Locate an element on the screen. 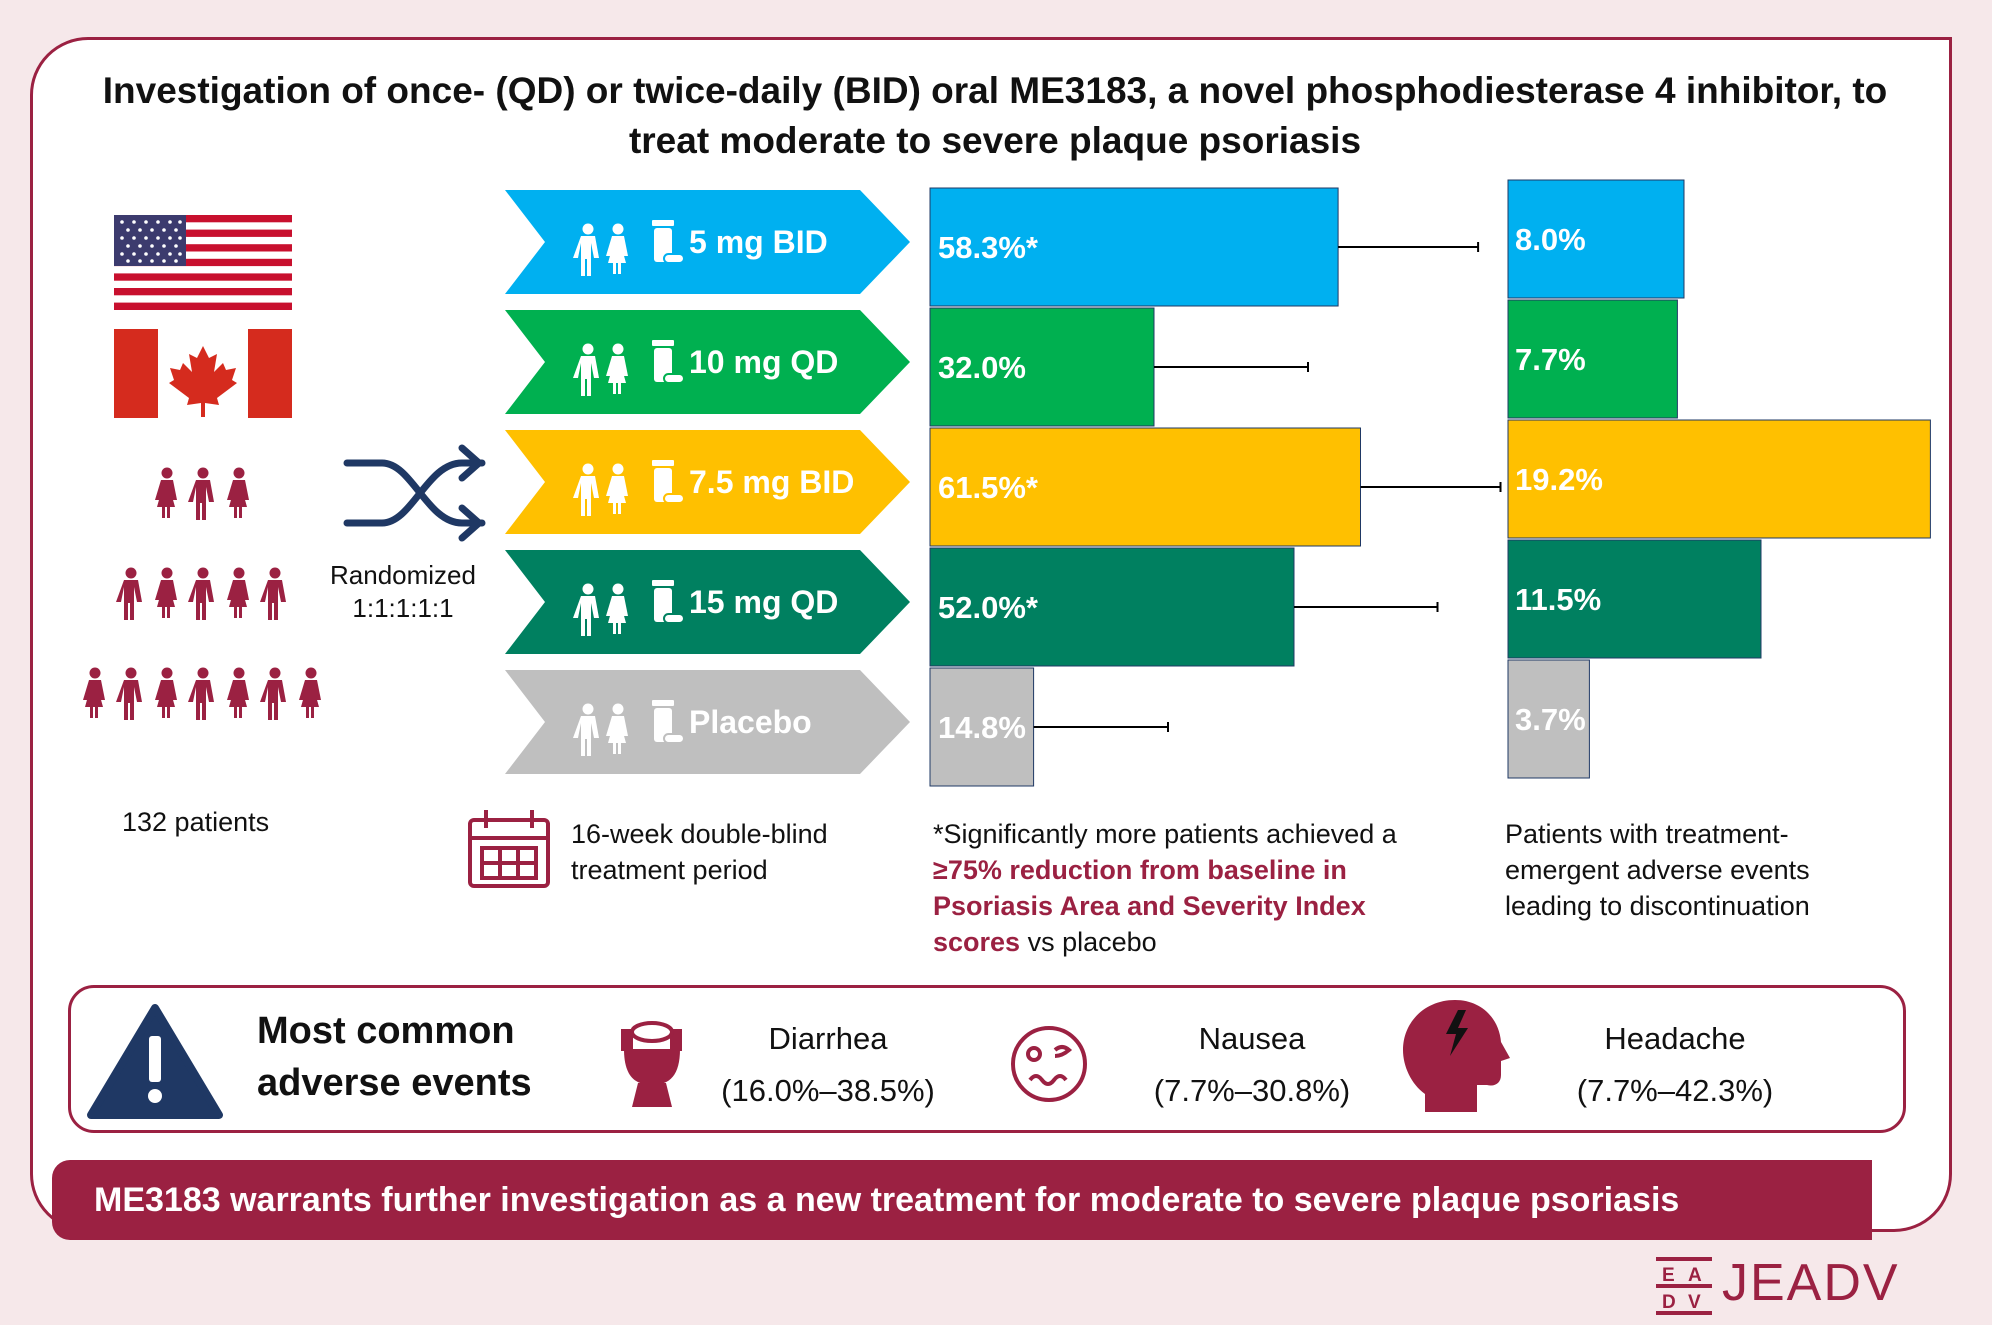 The width and height of the screenshot is (1992, 1325). logo-text: JEADV is located at coordinates (1811, 1283).